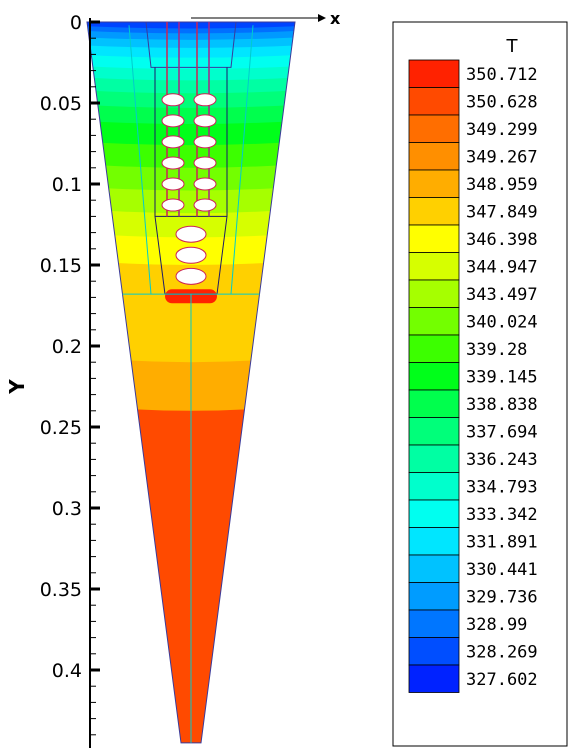 This screenshot has height=751, width=571. Describe the element at coordinates (502, 460) in the screenshot. I see `legend-label: 336.243` at that location.